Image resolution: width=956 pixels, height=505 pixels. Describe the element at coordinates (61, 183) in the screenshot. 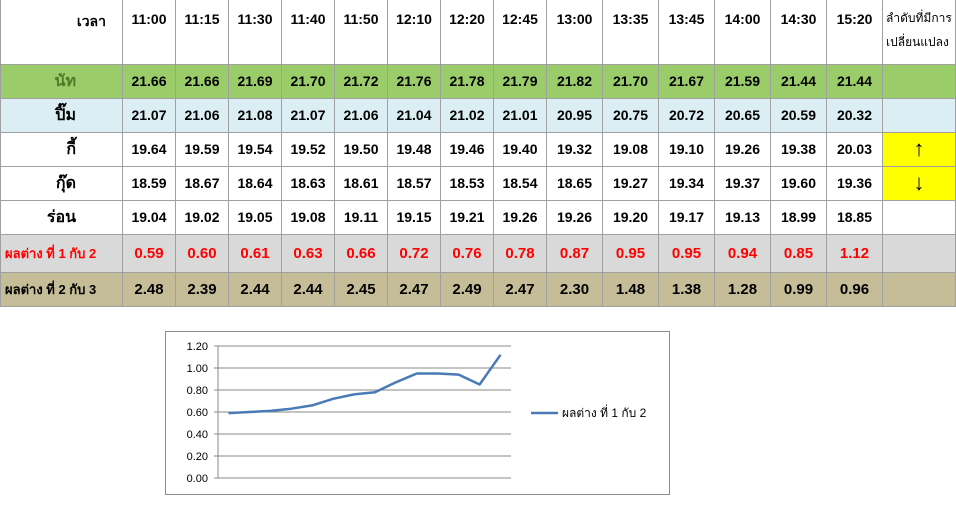

I see `row-label: กุ๊ด` at that location.